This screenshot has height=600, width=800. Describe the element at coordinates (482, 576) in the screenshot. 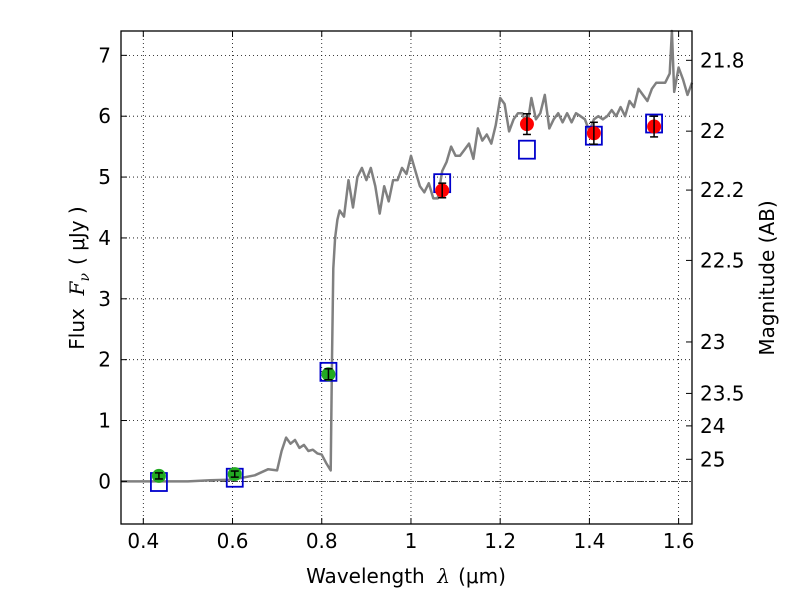

I see `x-axis-label-unit: (μm)` at that location.